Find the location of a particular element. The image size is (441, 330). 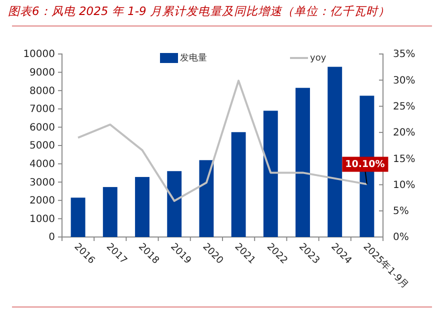

y-tick-label: 2000 is located at coordinates (42, 201).